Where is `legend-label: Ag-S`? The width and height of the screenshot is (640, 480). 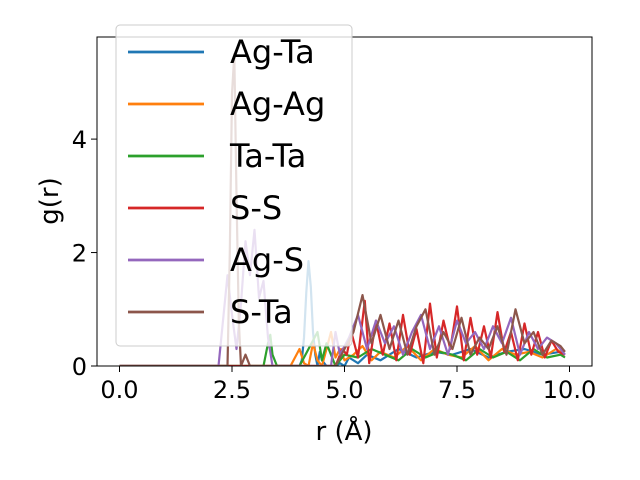 legend-label: Ag-S is located at coordinates (267, 260).